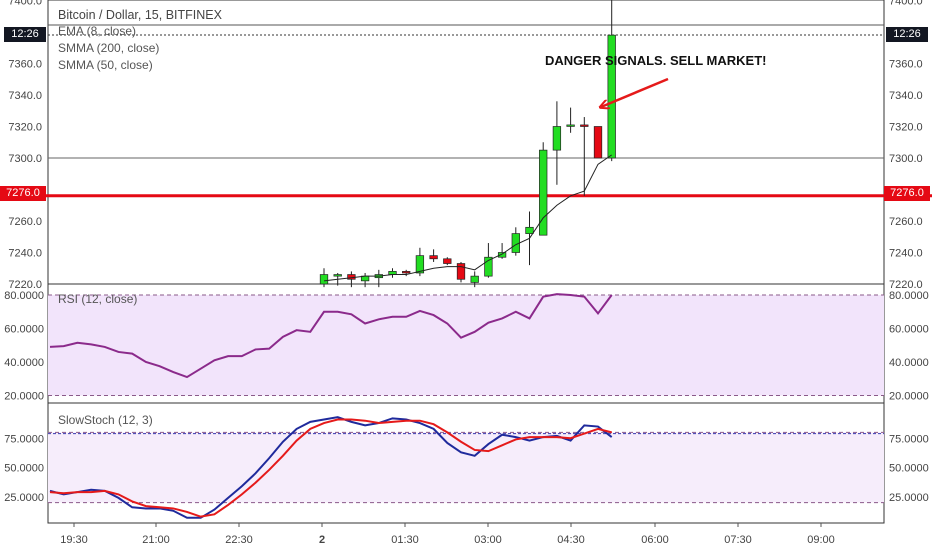  I want to click on annotation-arrow, so click(635, 92).